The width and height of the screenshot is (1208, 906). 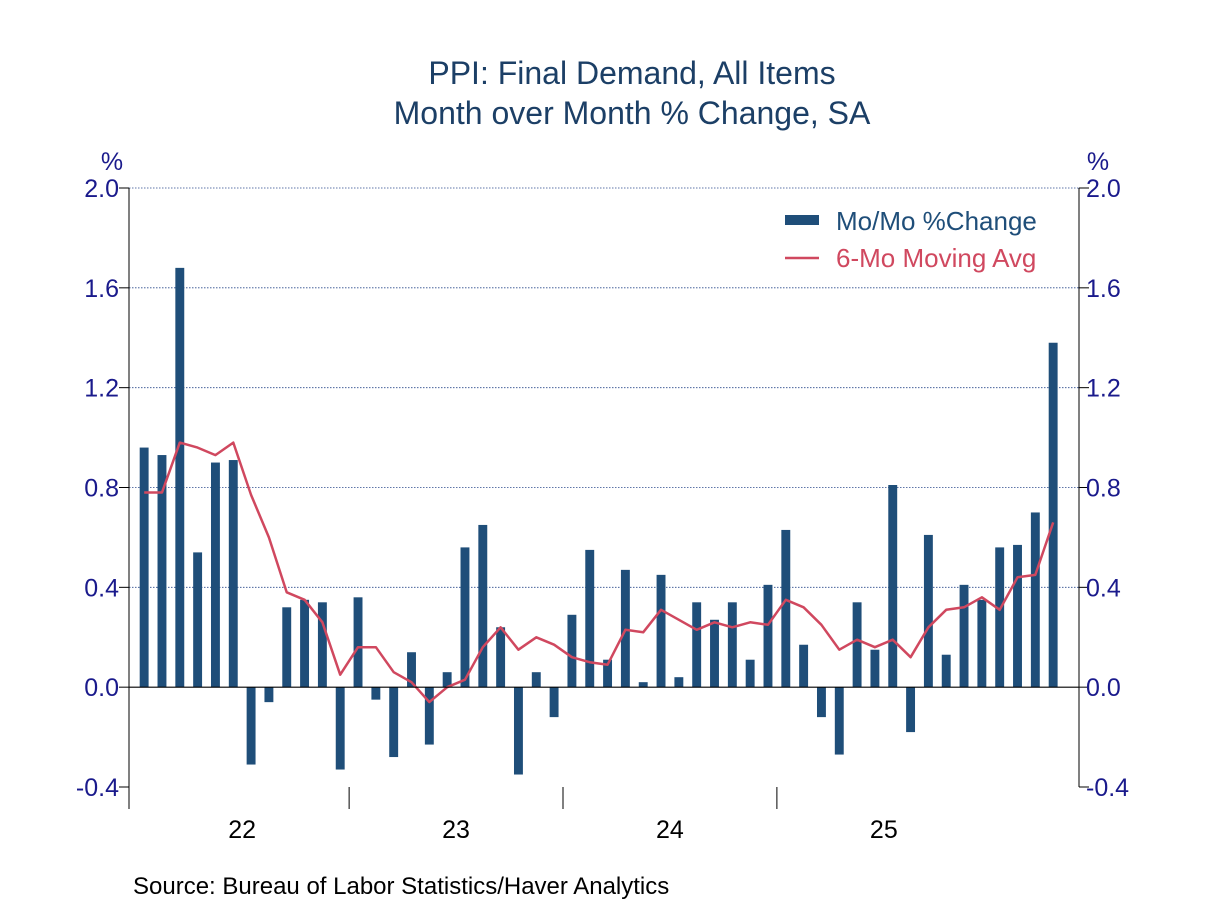 I want to click on legend: Mo/Mo %Change 6-Mo Moving Avg, so click(x=911, y=239).